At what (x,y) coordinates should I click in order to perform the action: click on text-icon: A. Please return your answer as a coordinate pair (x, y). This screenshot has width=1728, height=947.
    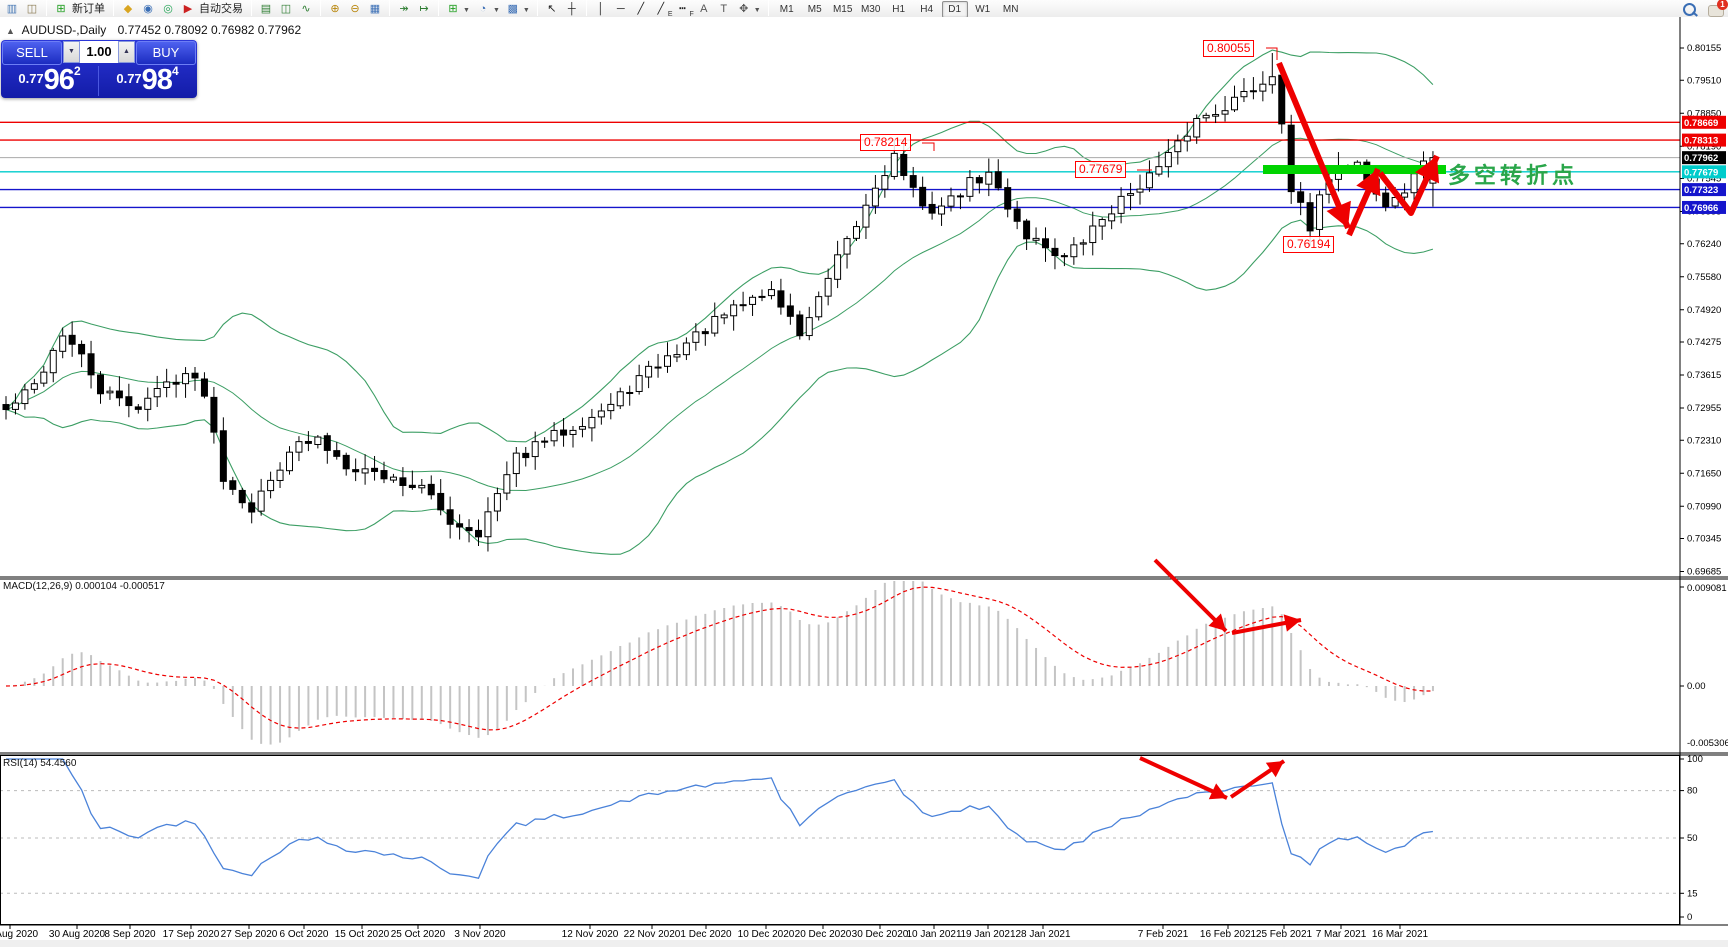
    Looking at the image, I should click on (704, 8).